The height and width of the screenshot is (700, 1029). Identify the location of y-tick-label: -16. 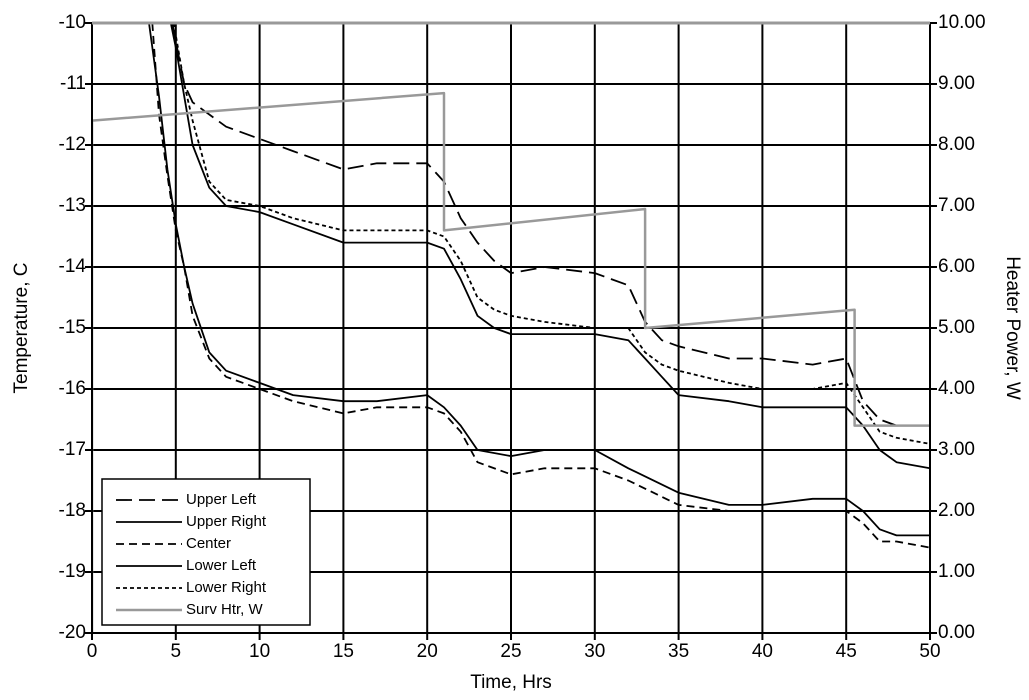
(72, 388).